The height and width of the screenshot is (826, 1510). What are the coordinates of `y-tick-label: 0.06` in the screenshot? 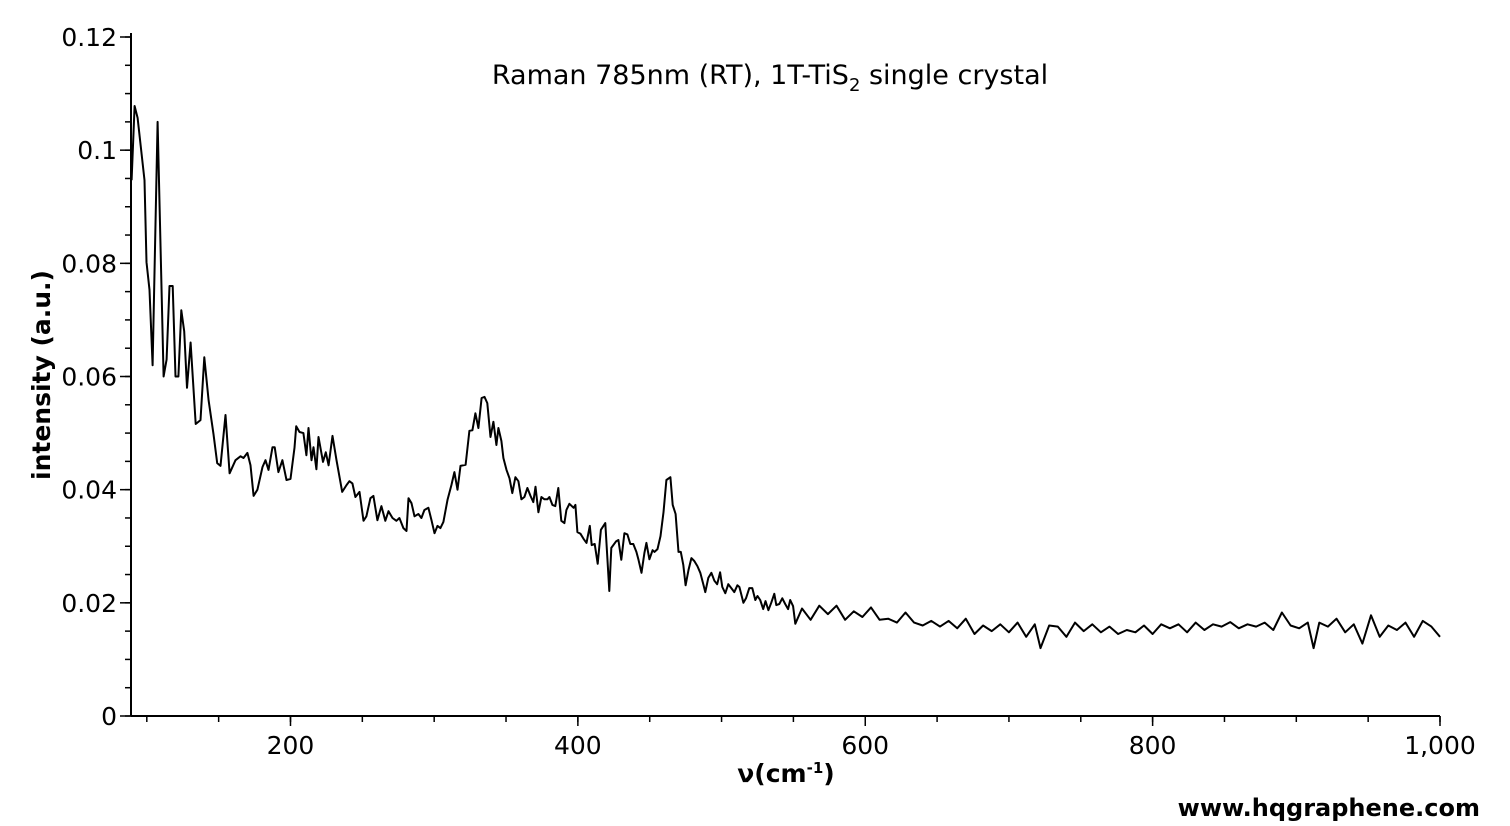 It's located at (89, 377).